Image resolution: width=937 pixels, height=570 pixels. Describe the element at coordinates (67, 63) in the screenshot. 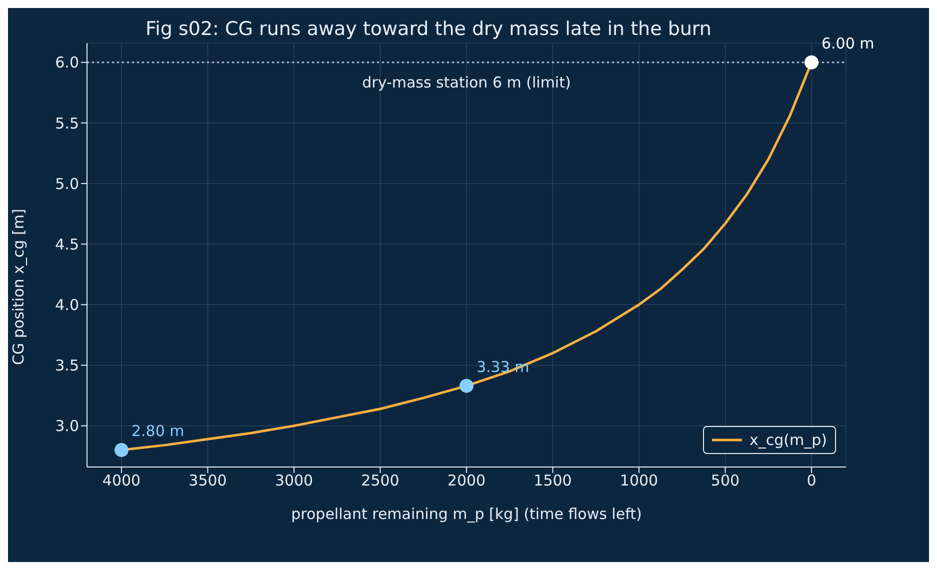

I see `y-tick-label: 6.0` at that location.